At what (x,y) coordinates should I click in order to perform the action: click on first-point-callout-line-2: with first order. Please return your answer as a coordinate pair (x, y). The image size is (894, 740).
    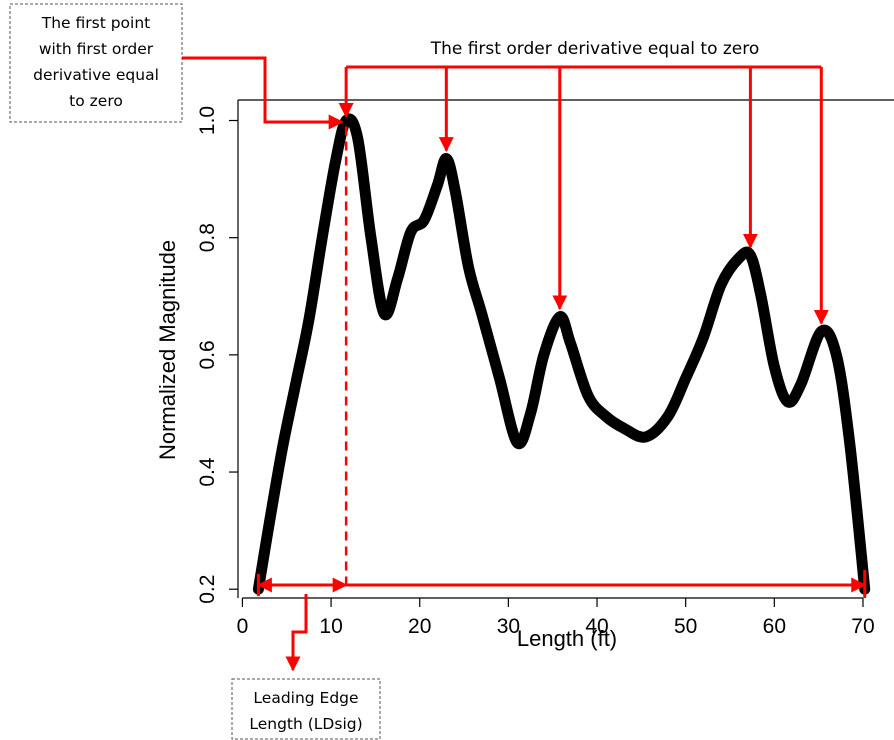
    Looking at the image, I should click on (96, 49).